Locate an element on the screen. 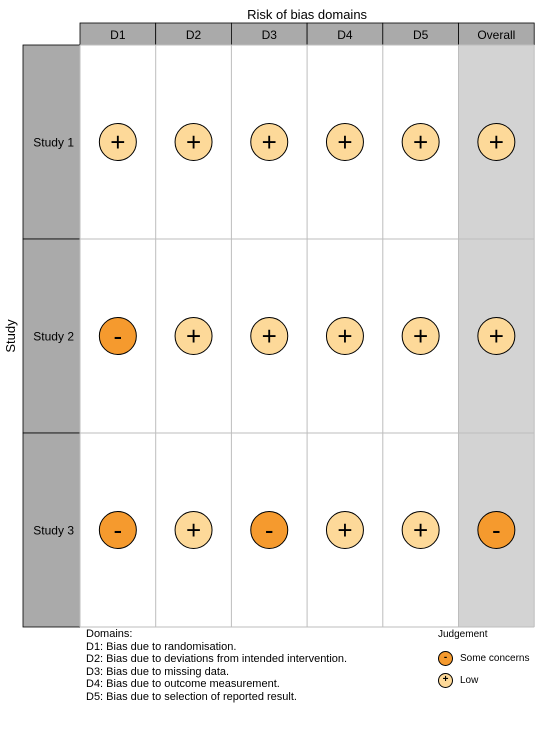 The width and height of the screenshot is (540, 748). judgement-dot-study-1-d1 is located at coordinates (117, 142).